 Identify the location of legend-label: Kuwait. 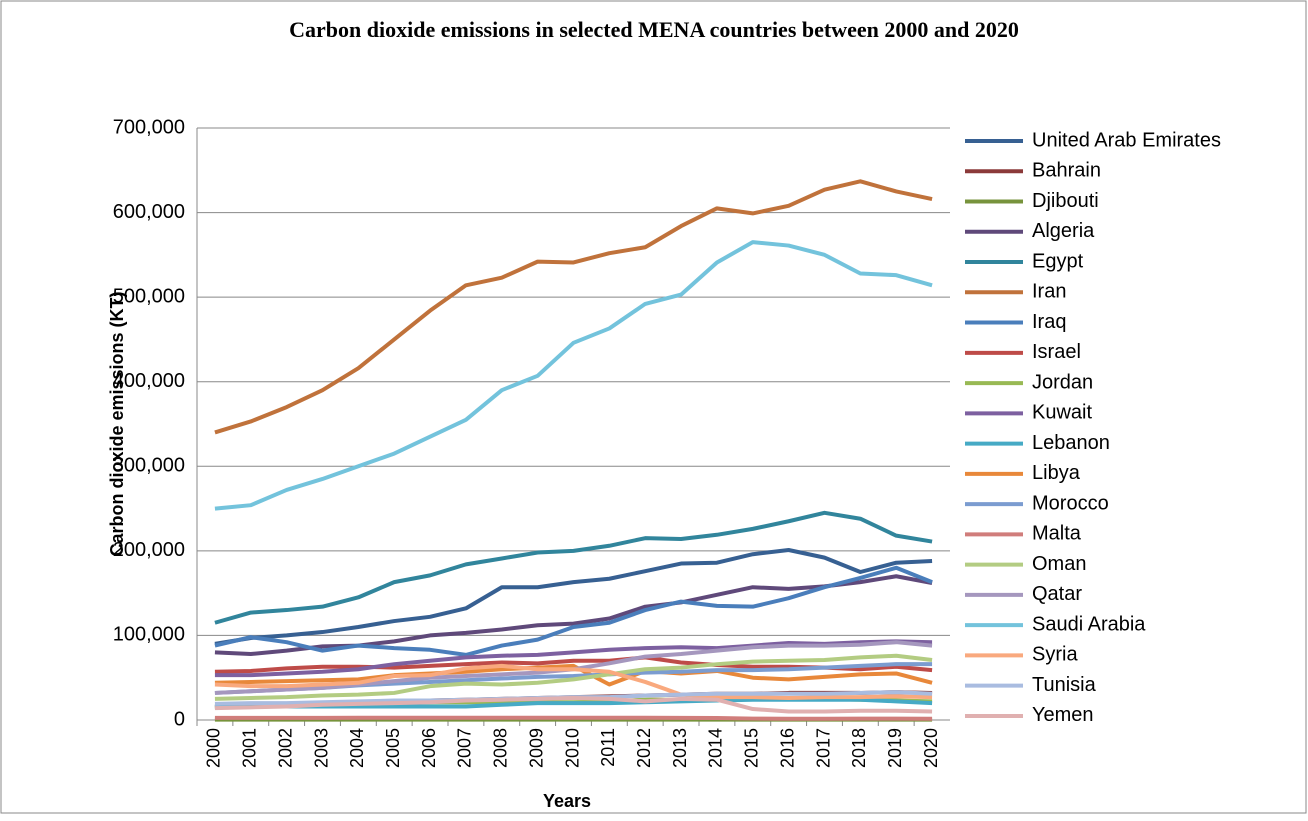
(1062, 413).